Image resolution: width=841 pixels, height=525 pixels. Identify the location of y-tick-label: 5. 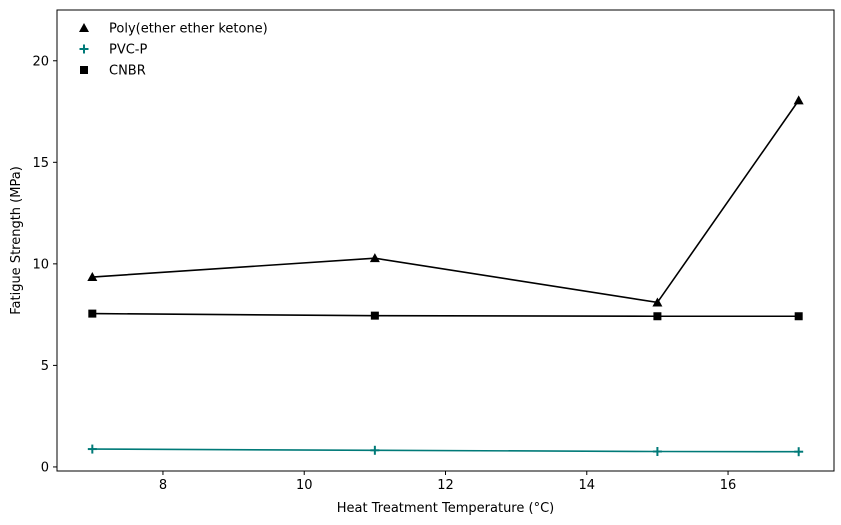
(45, 366).